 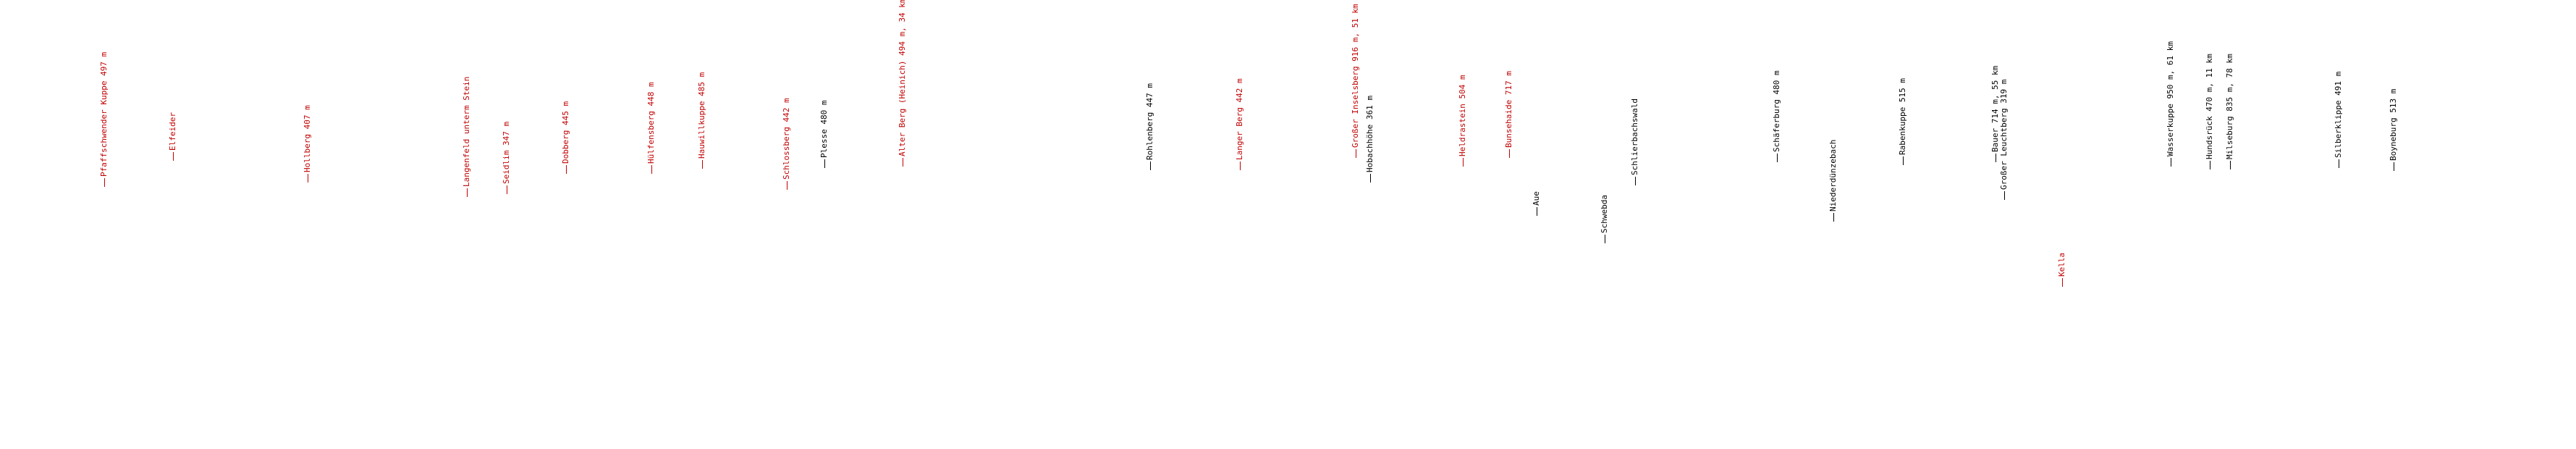 I want to click on peak-label: Rabenkuppe 515 m, so click(x=1903, y=121).